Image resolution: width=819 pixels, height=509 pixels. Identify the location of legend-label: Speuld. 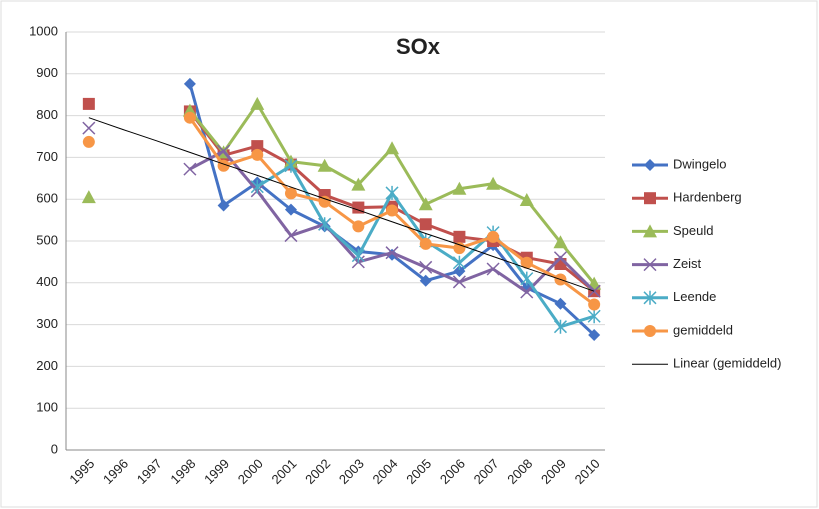
(693, 230).